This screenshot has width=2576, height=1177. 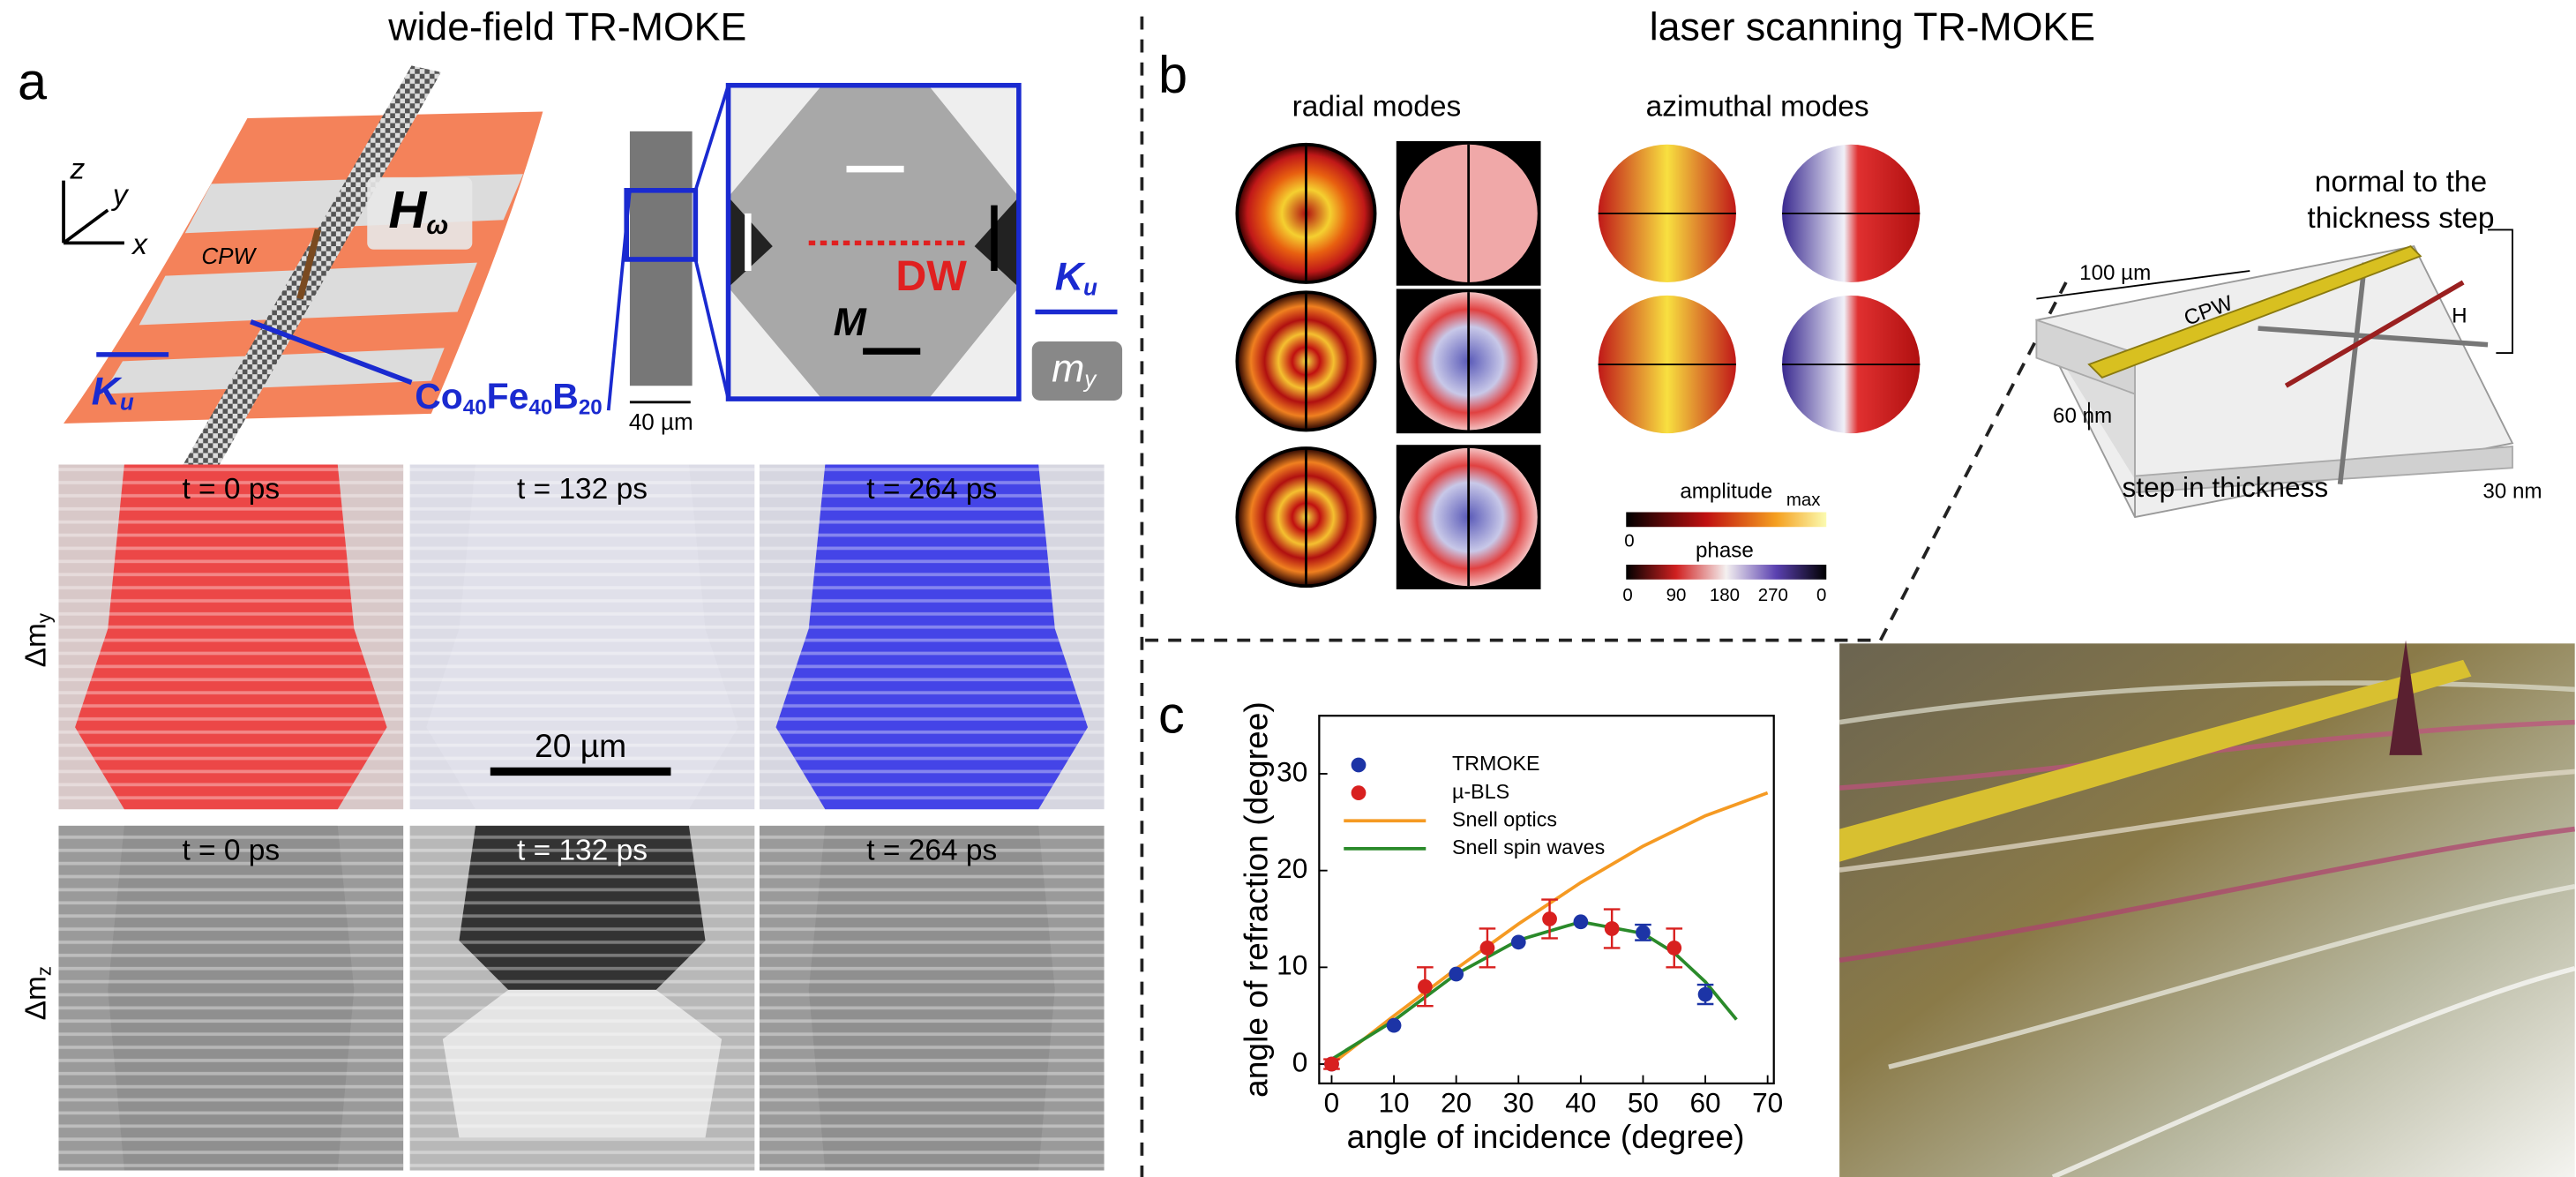 I want to click on dw-label: DW, so click(x=931, y=276).